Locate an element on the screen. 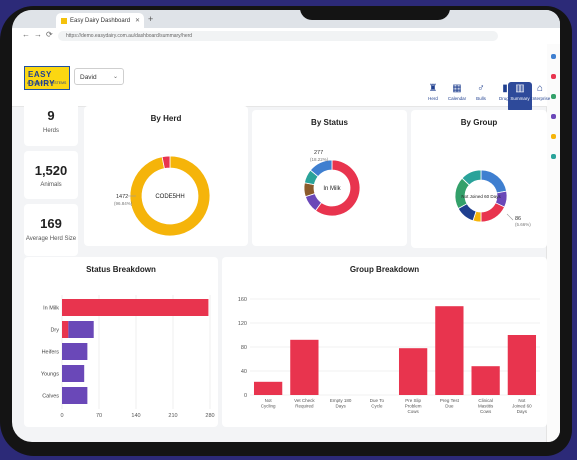  nav-enterprise-label: Enterprise is located at coordinates (540, 98).